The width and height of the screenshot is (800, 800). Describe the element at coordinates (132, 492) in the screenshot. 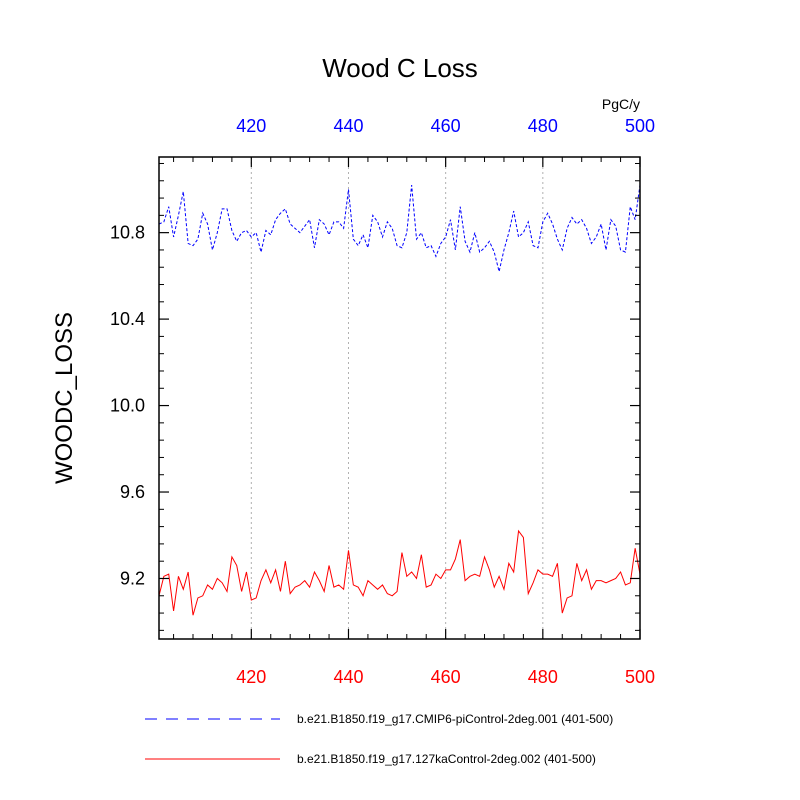

I see `y-tick-label: 9.6` at that location.